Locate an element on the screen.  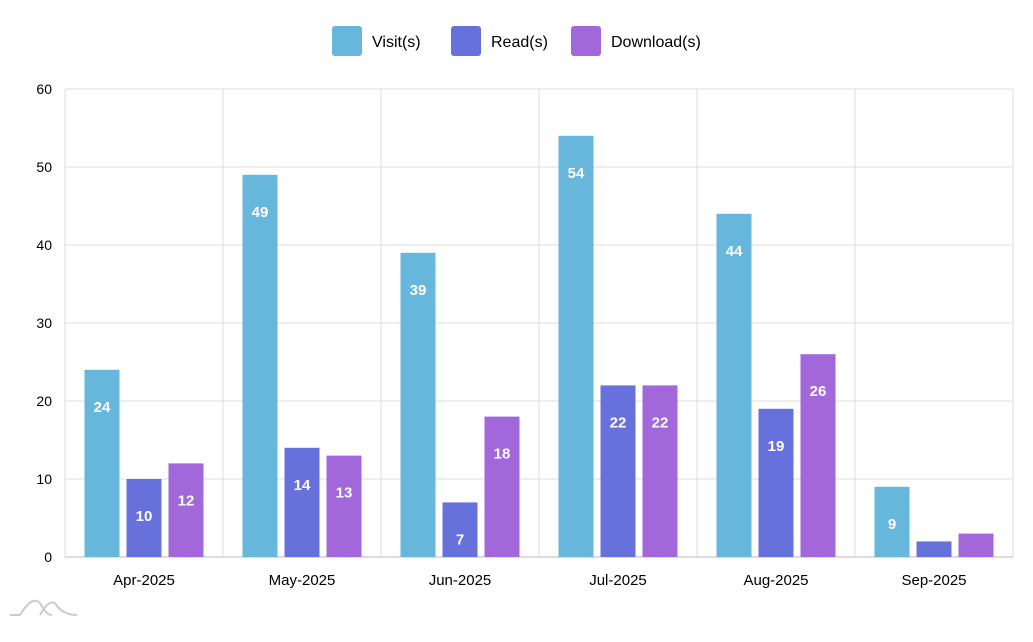
bar-data-label: 49 is located at coordinates (260, 212).